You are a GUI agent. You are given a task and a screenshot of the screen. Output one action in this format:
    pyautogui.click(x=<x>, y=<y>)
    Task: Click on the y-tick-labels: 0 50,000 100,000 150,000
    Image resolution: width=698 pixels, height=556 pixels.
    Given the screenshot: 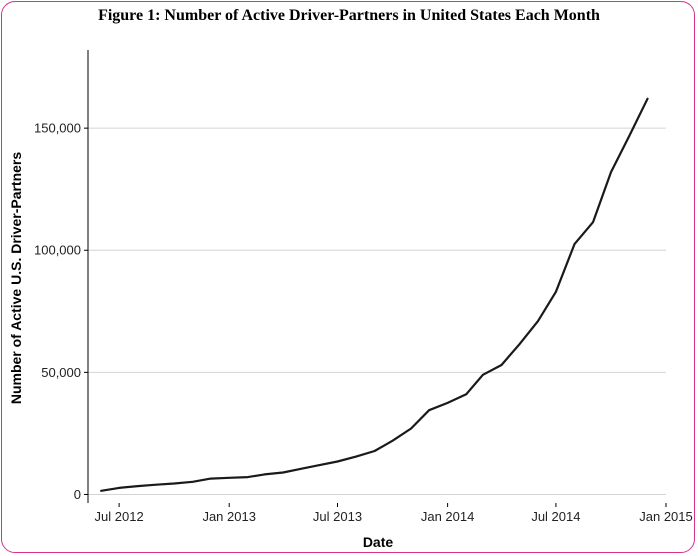 What is the action you would take?
    pyautogui.click(x=61, y=311)
    